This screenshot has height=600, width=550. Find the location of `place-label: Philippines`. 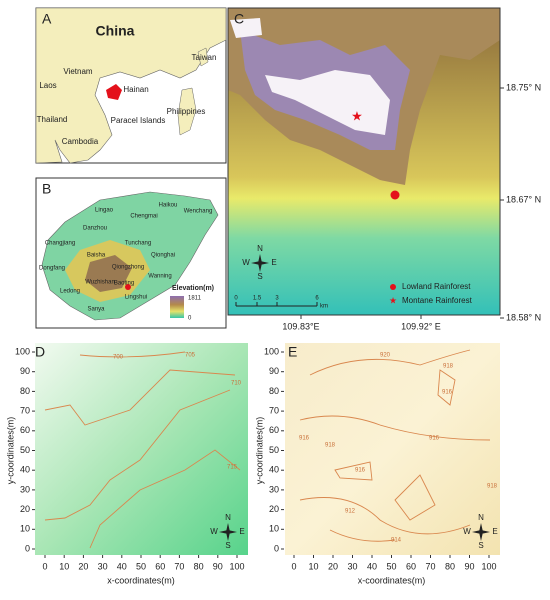

place-label: Philippines is located at coordinates (186, 111).